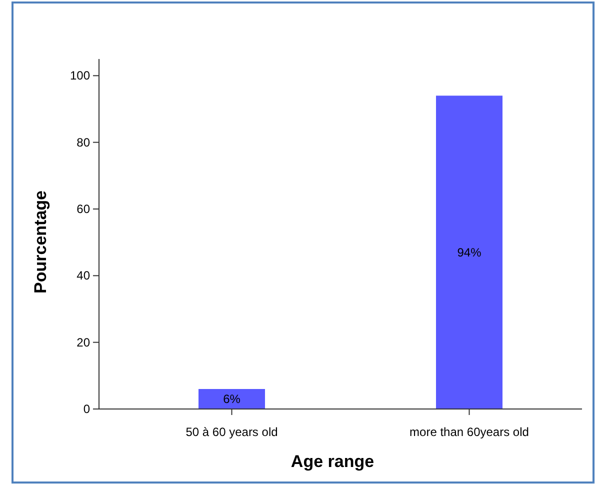 This screenshot has width=595, height=484. Describe the element at coordinates (86, 409) in the screenshot. I see `y-tick-label: 0` at that location.